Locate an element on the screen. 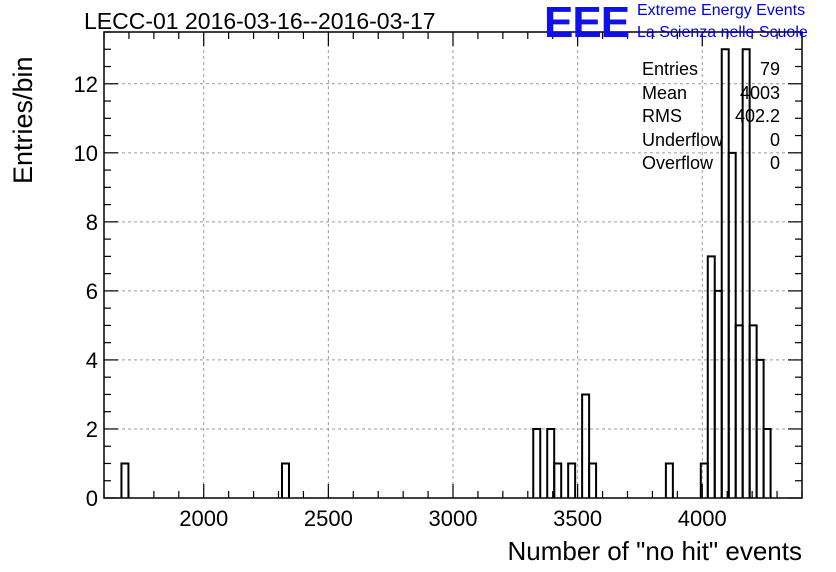 The height and width of the screenshot is (572, 836). y-tick-label: 8 is located at coordinates (92, 222).